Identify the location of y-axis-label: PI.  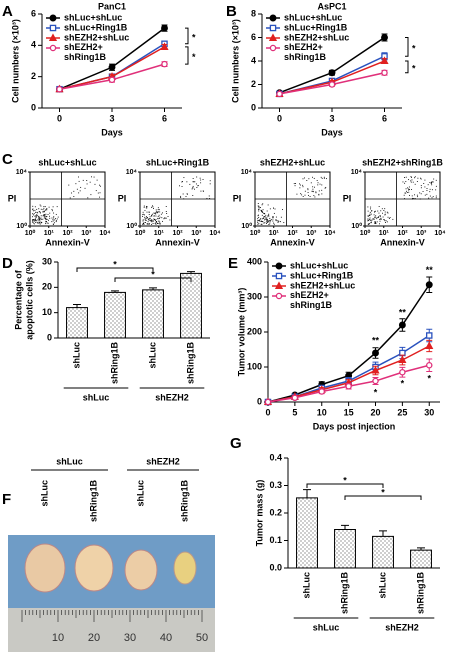
(237, 198).